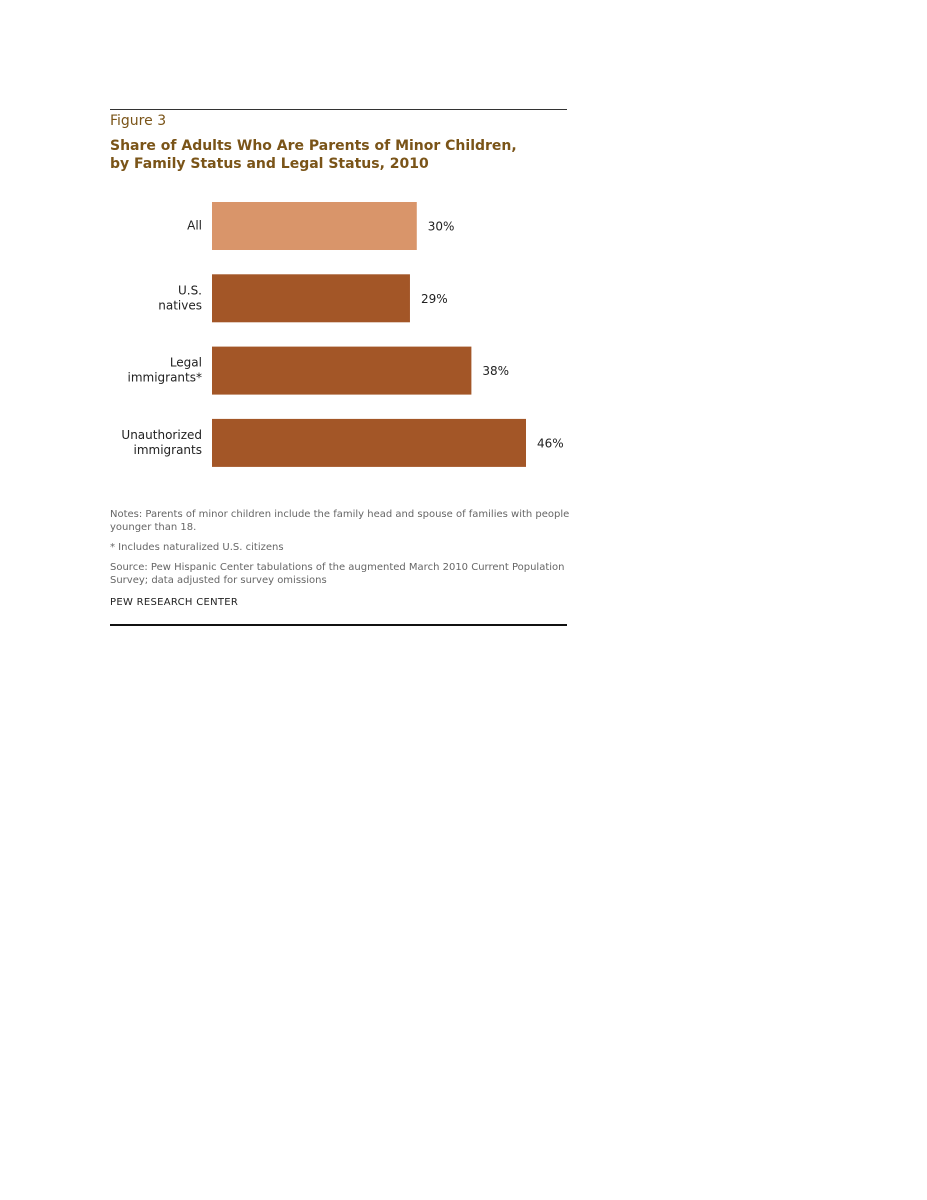  What do you see at coordinates (338, 625) in the screenshot?
I see `bottom-rule` at bounding box center [338, 625].